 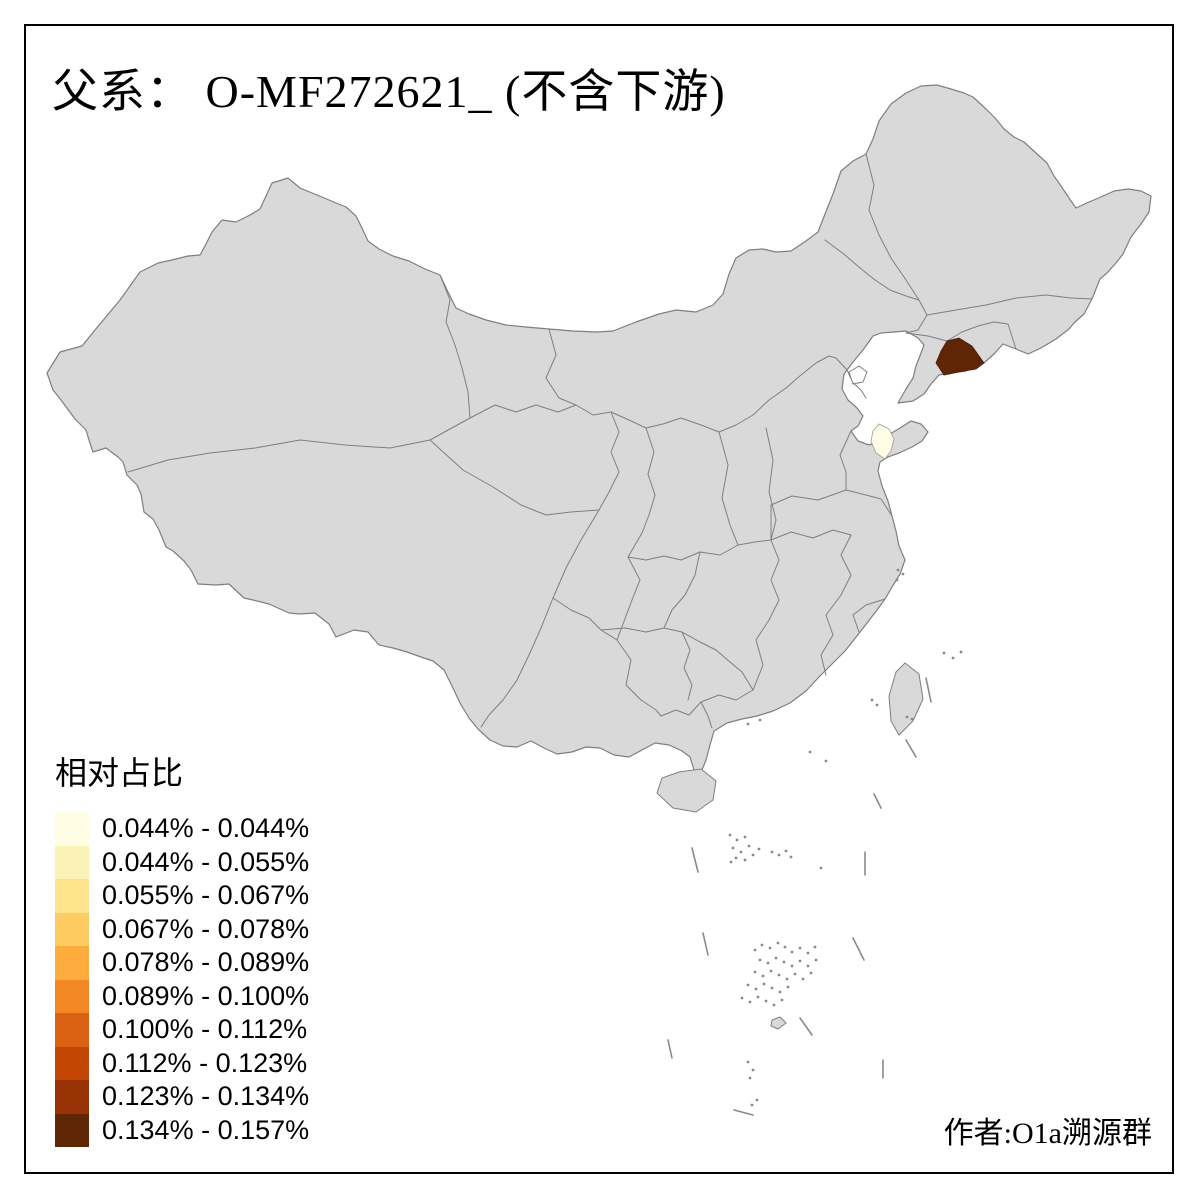 What do you see at coordinates (686, 790) in the screenshot?
I see `hainan-island` at bounding box center [686, 790].